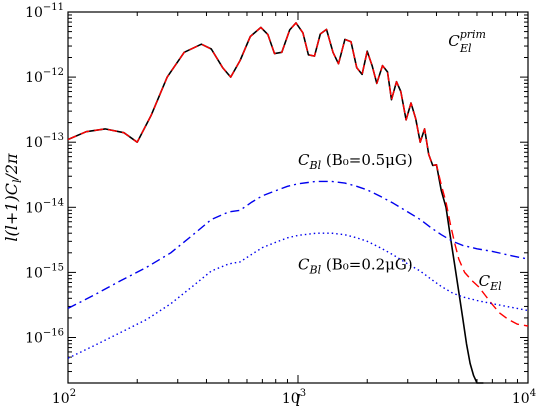 This screenshot has height=413, width=545. What do you see at coordinates (44, 11) in the screenshot?
I see `y-tick-label: 10−11` at bounding box center [44, 11].